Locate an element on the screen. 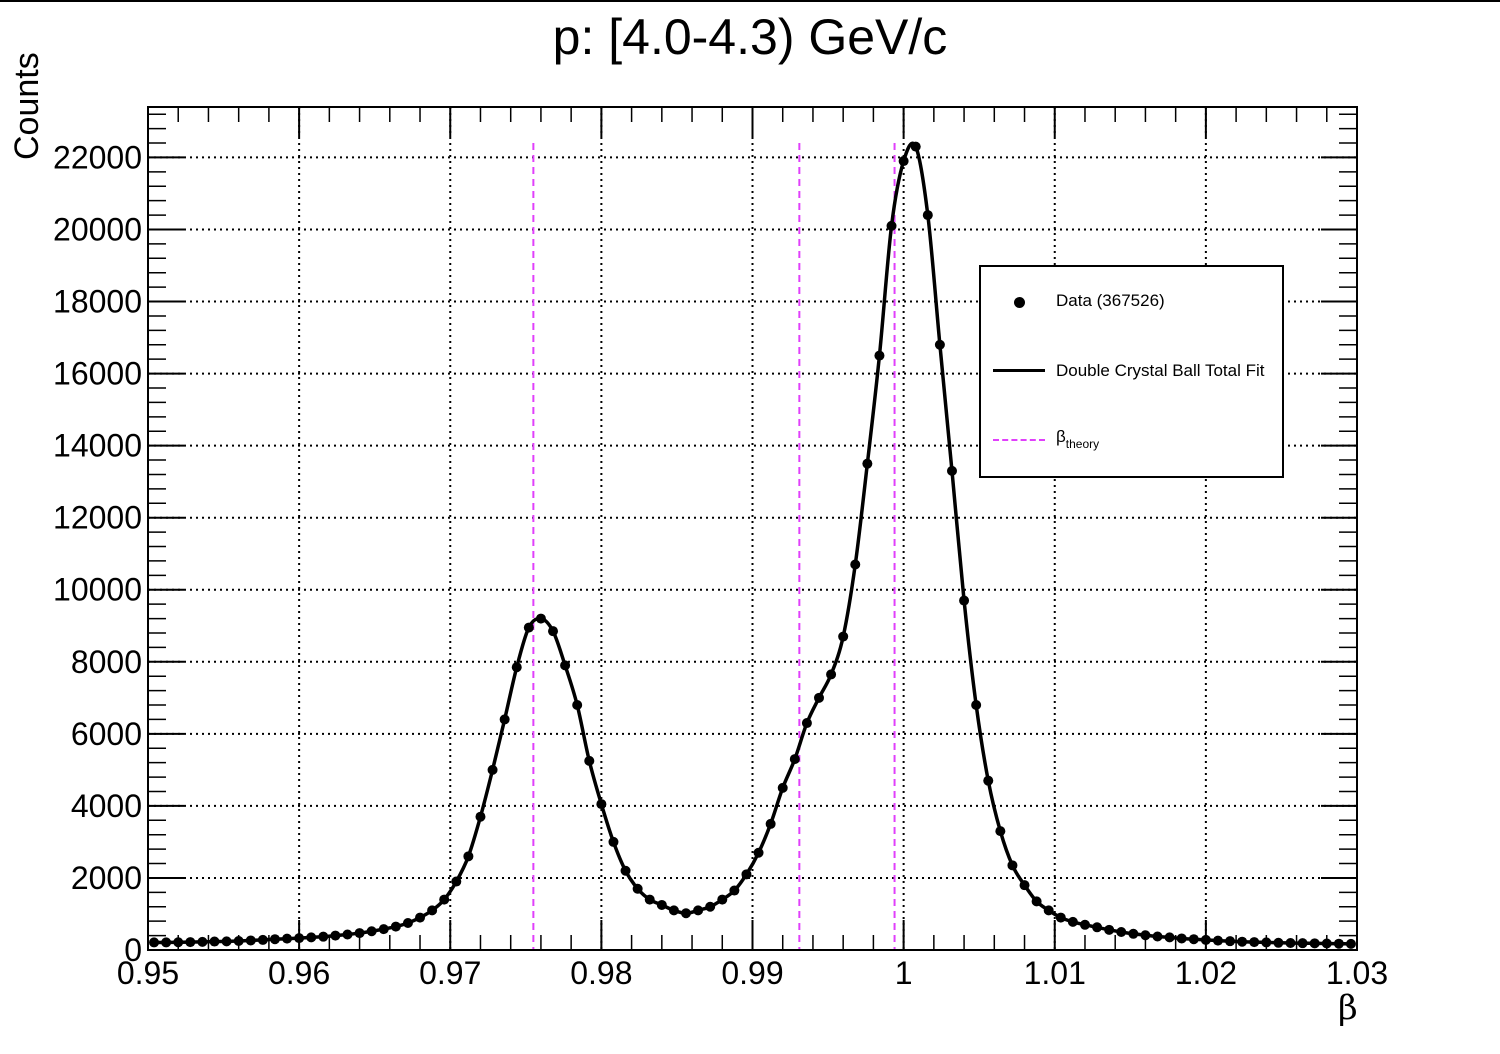 The height and width of the screenshot is (1054, 1500). x-tick-label: 0.95 is located at coordinates (148, 973).